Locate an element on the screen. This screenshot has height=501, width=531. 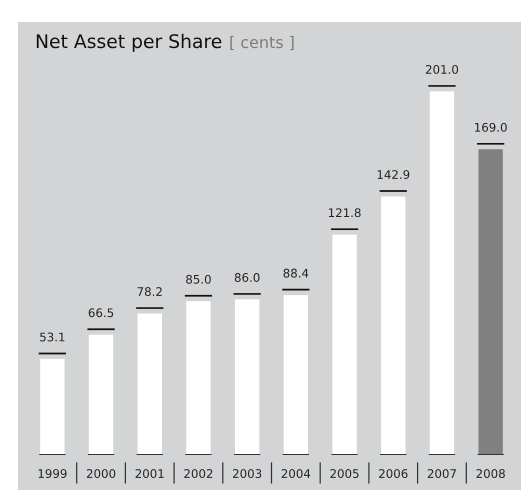
data-label: 142.9 is located at coordinates (394, 175).